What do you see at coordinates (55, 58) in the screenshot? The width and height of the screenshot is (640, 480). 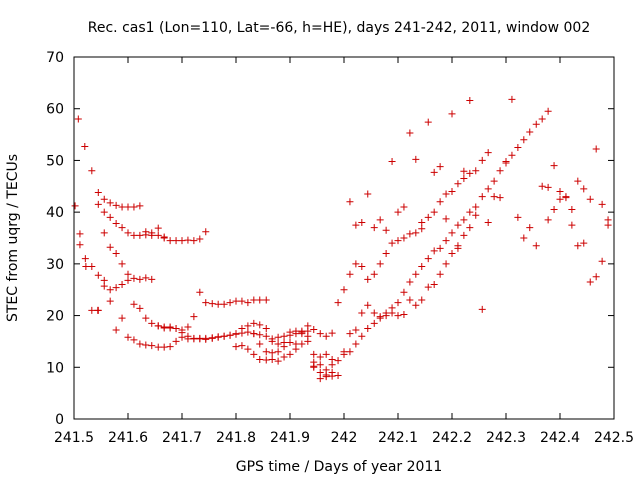 I see `y-tick-label: 70` at bounding box center [55, 58].